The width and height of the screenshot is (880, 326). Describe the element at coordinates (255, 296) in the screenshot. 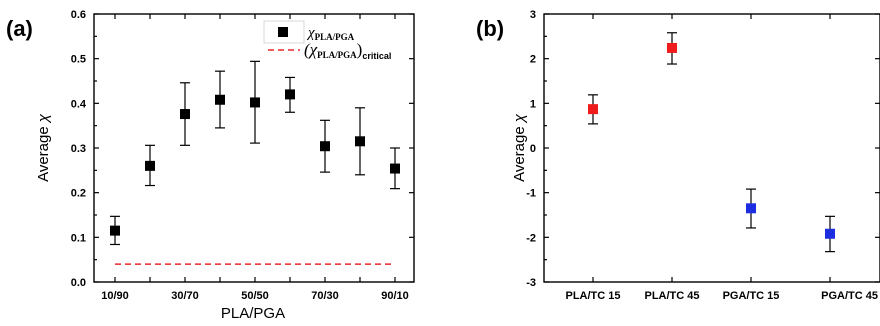

I see `x-tick-label: 50/50` at that location.